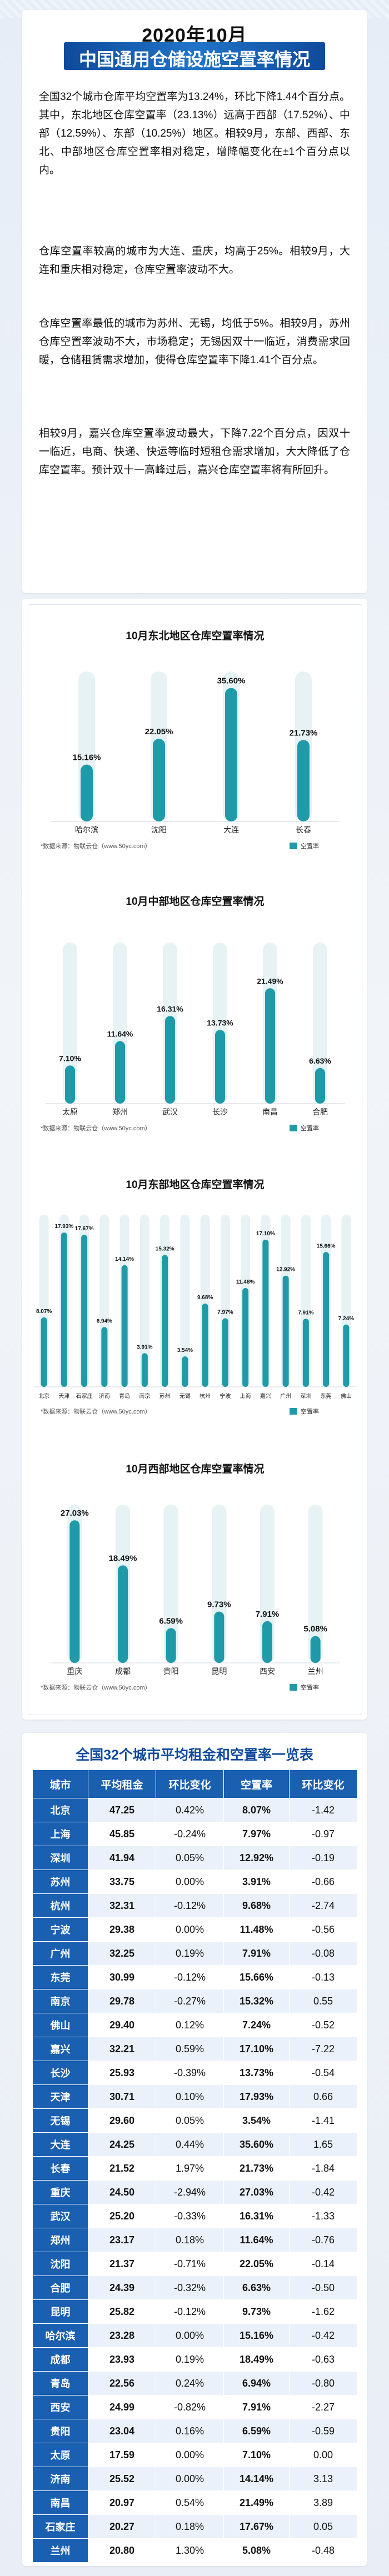  I want to click on cell-rent: 24.99, so click(122, 2407).